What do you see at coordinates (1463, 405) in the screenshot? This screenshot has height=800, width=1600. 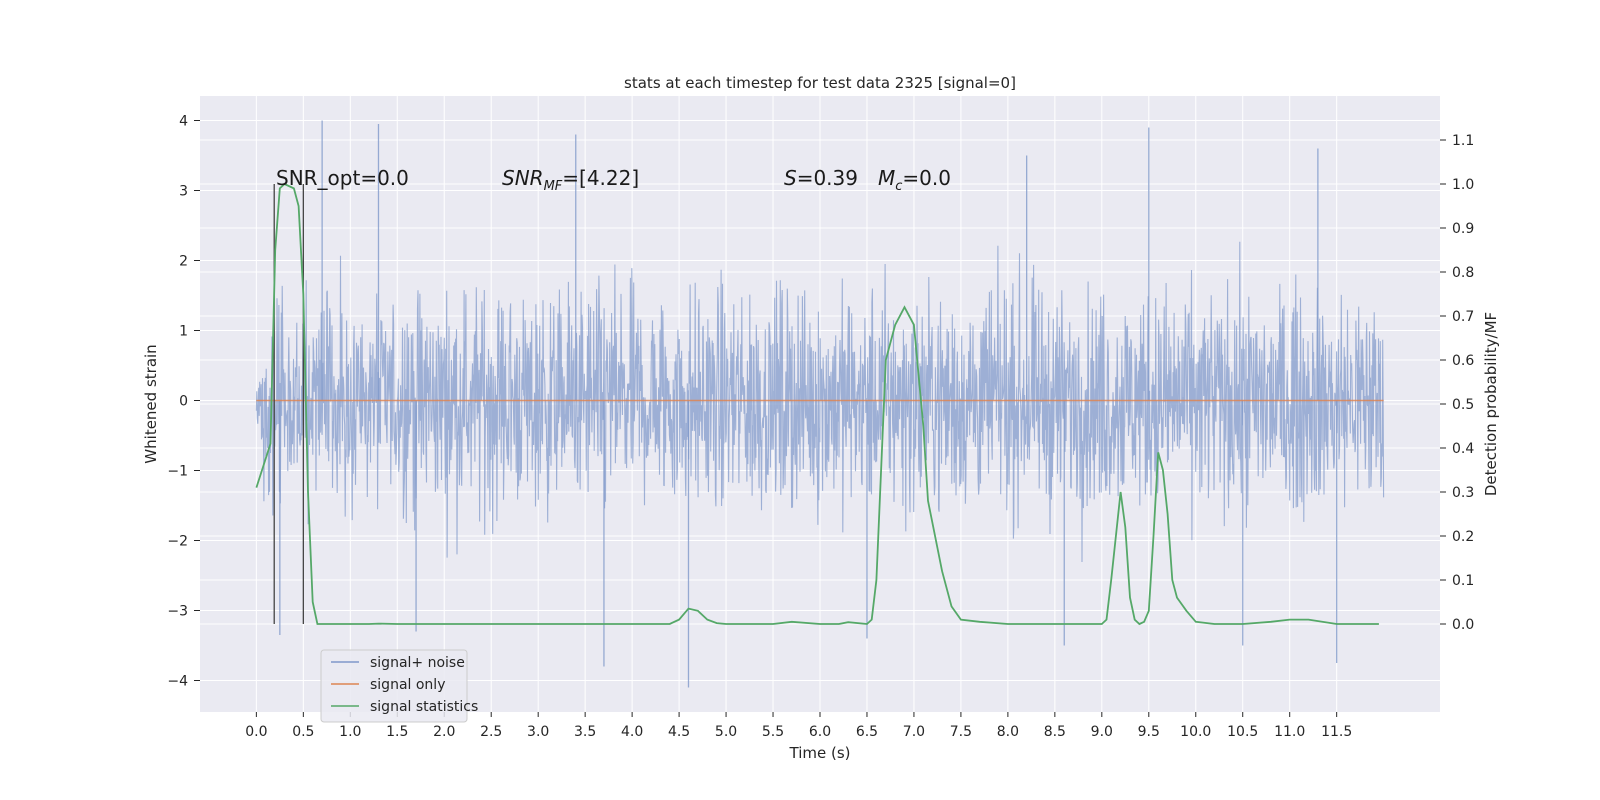 I see `y2-tick-label: 0.5` at bounding box center [1463, 405].